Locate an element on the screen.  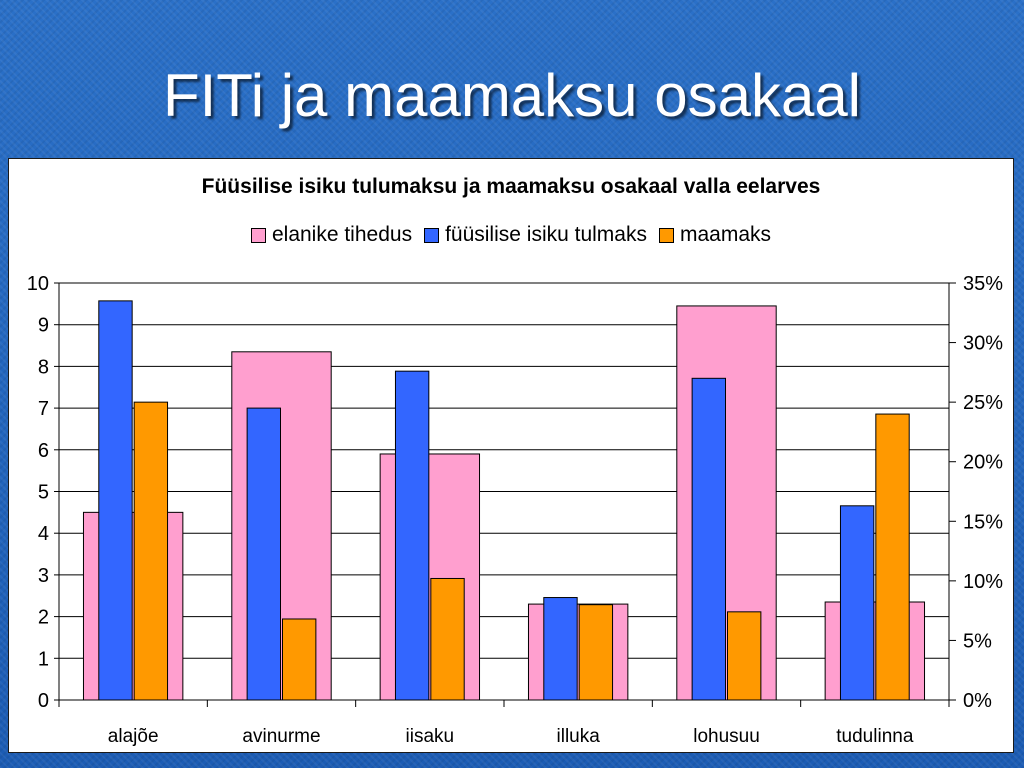
tick-label-right: 25% is located at coordinates (983, 403).